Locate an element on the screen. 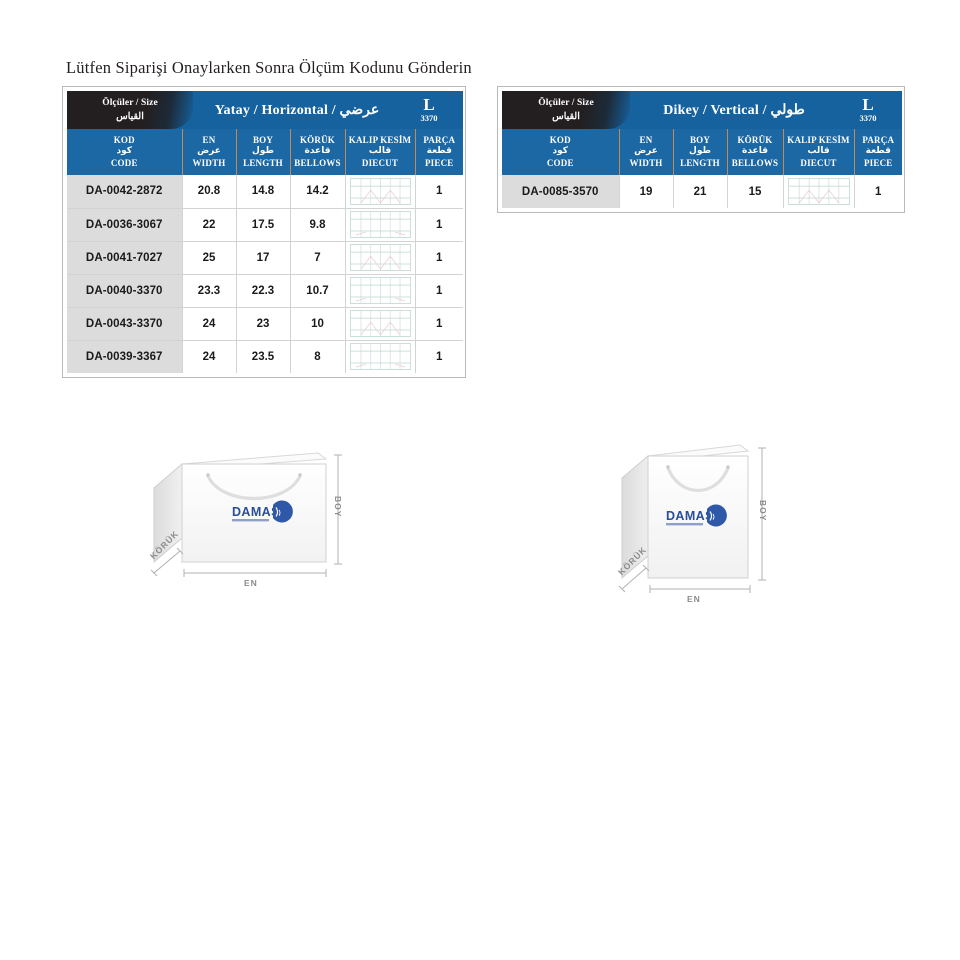 This screenshot has height=960, width=960. col-piece-ar: قطعة is located at coordinates (439, 151).